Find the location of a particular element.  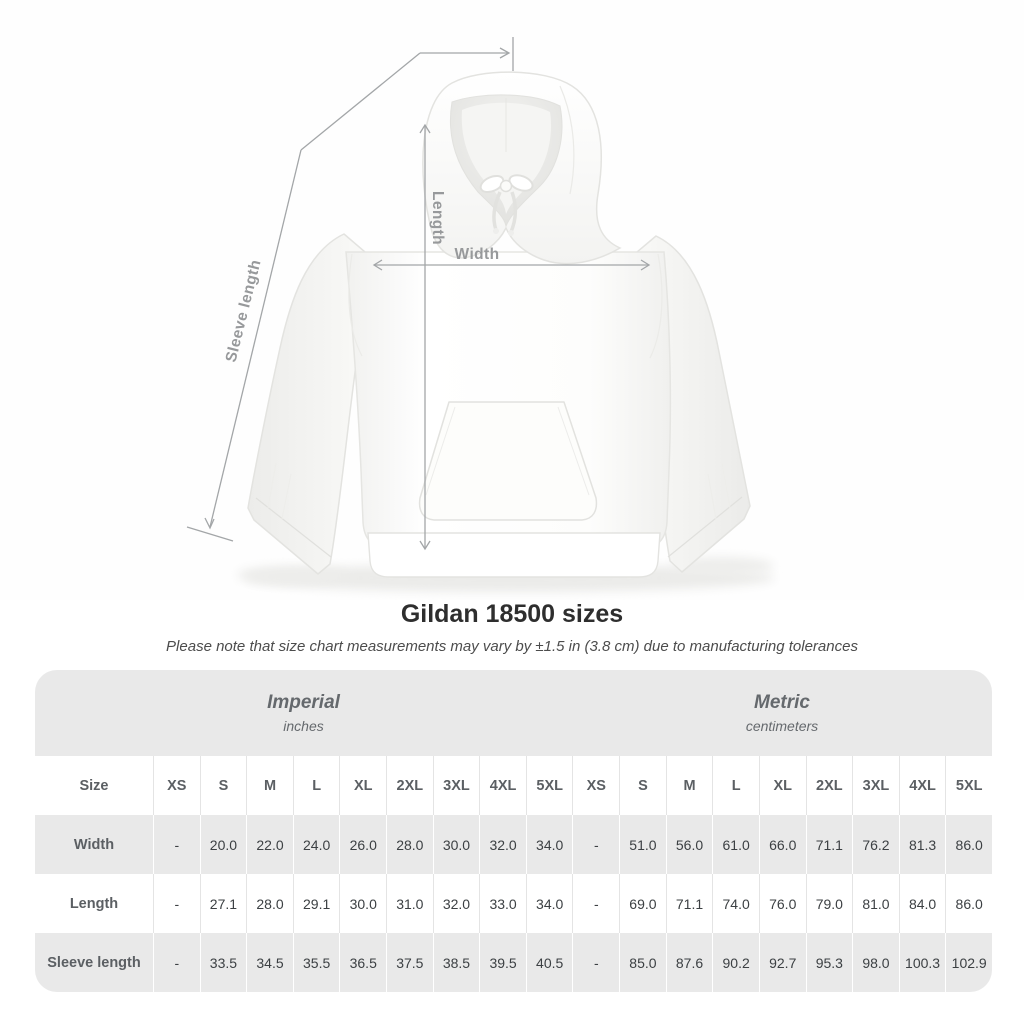

kangaroo-pocket is located at coordinates (508, 461).